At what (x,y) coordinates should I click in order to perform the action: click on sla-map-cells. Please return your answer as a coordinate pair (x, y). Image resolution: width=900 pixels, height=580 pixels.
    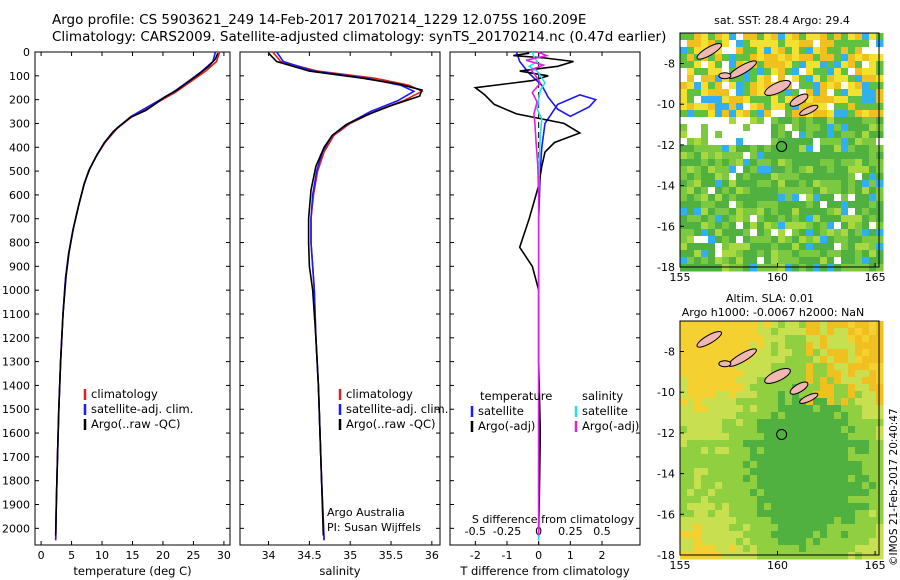
    Looking at the image, I should click on (782, 440).